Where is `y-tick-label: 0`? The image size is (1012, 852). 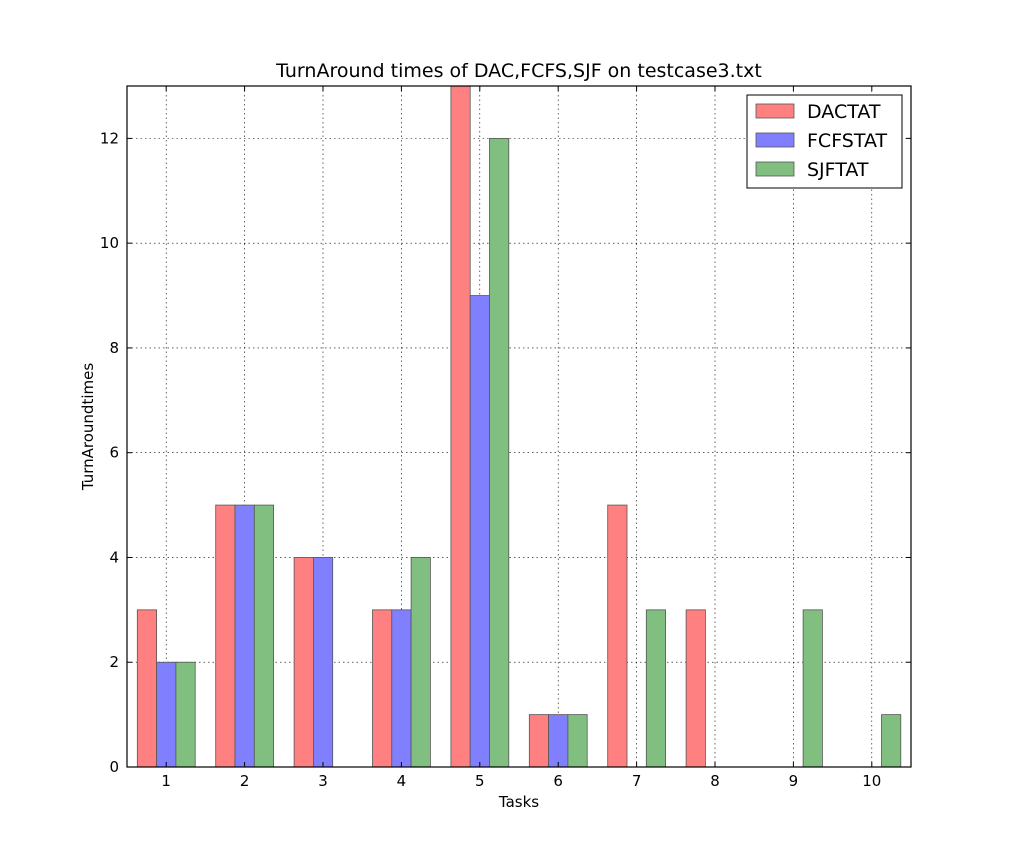
y-tick-label: 0 is located at coordinates (114, 767).